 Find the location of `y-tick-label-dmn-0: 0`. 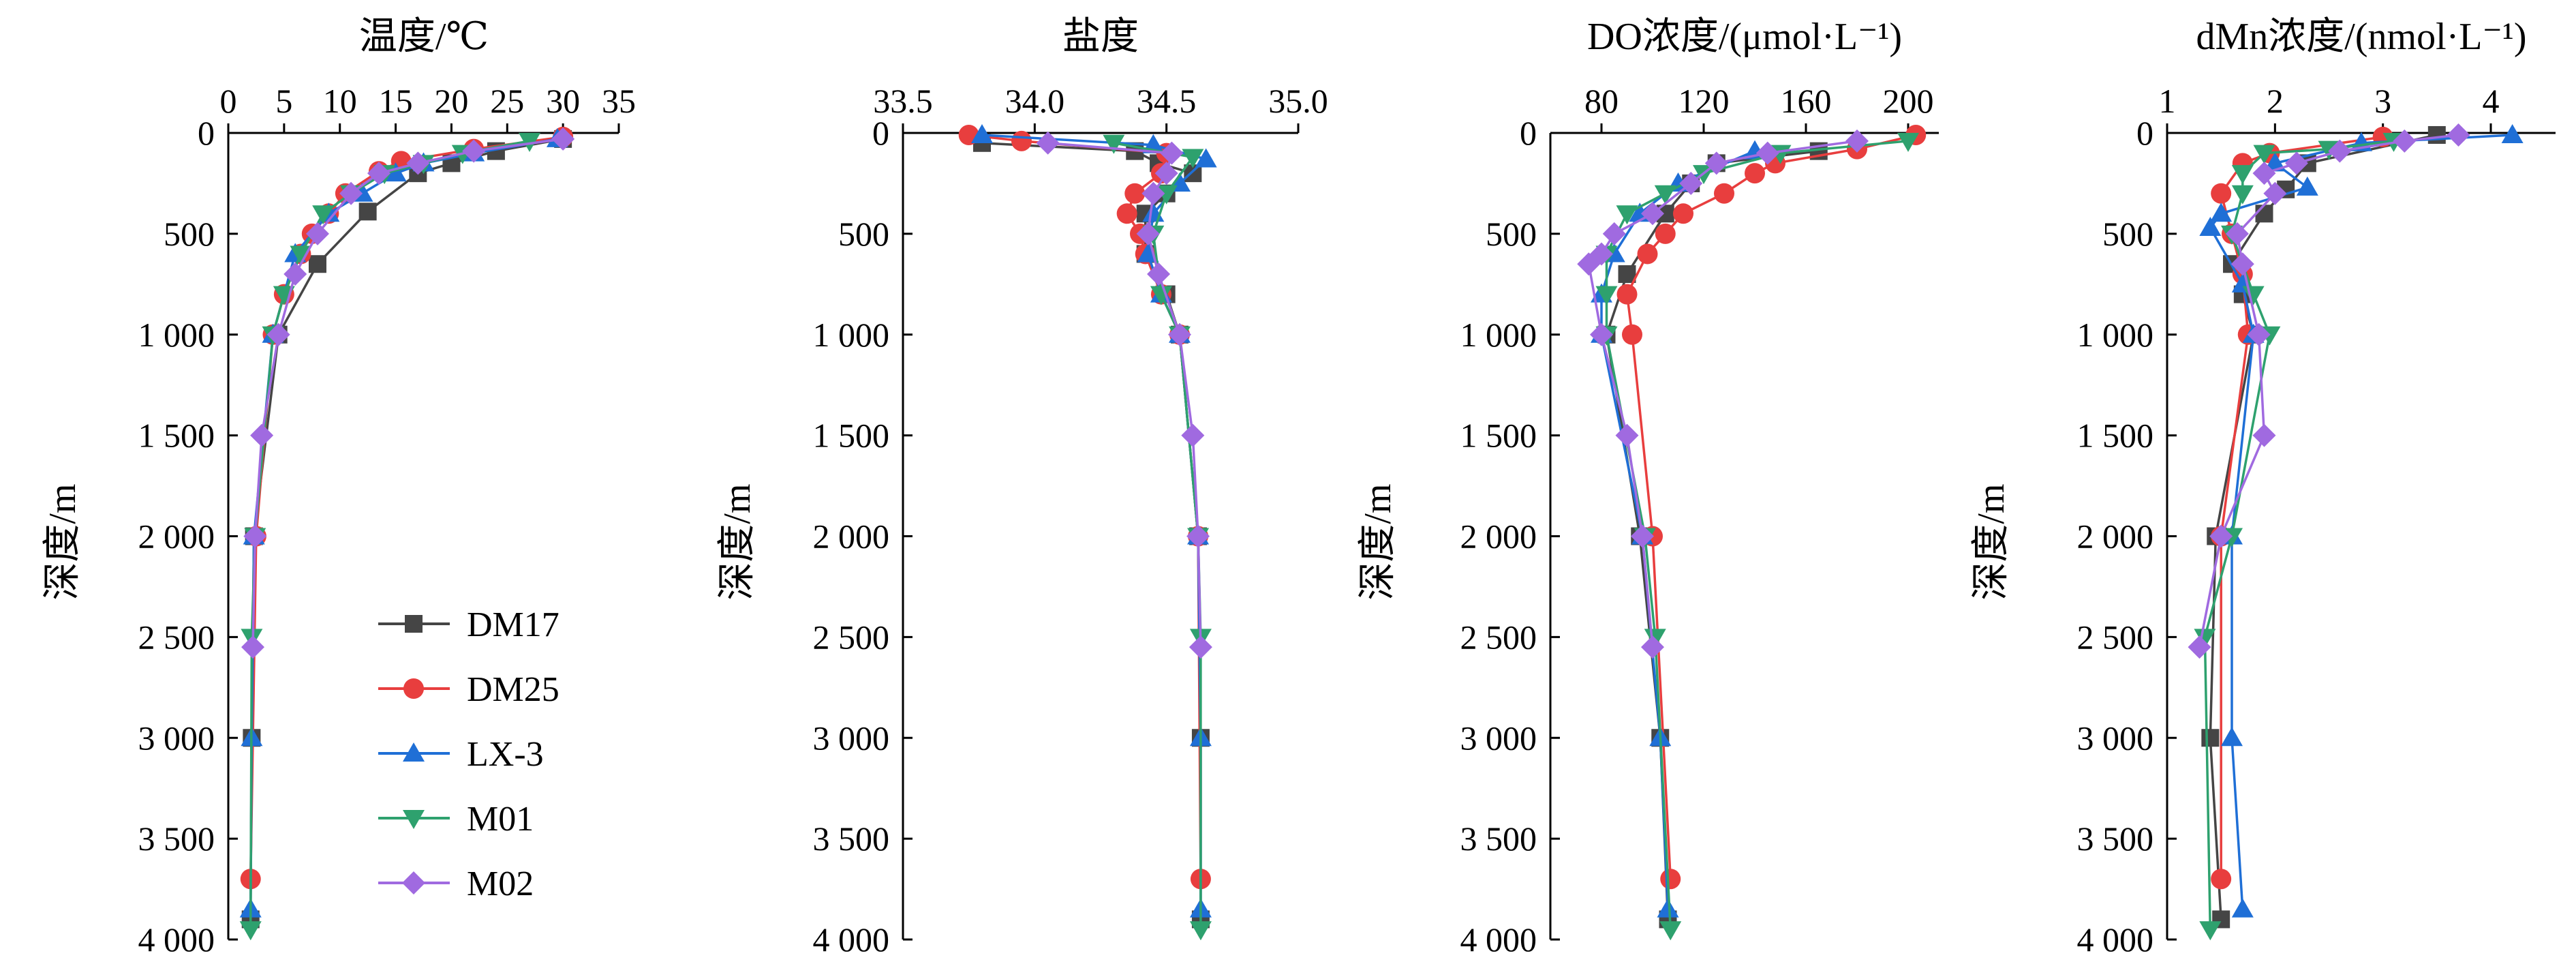

y-tick-label-dmn-0: 0 is located at coordinates (2144, 133).